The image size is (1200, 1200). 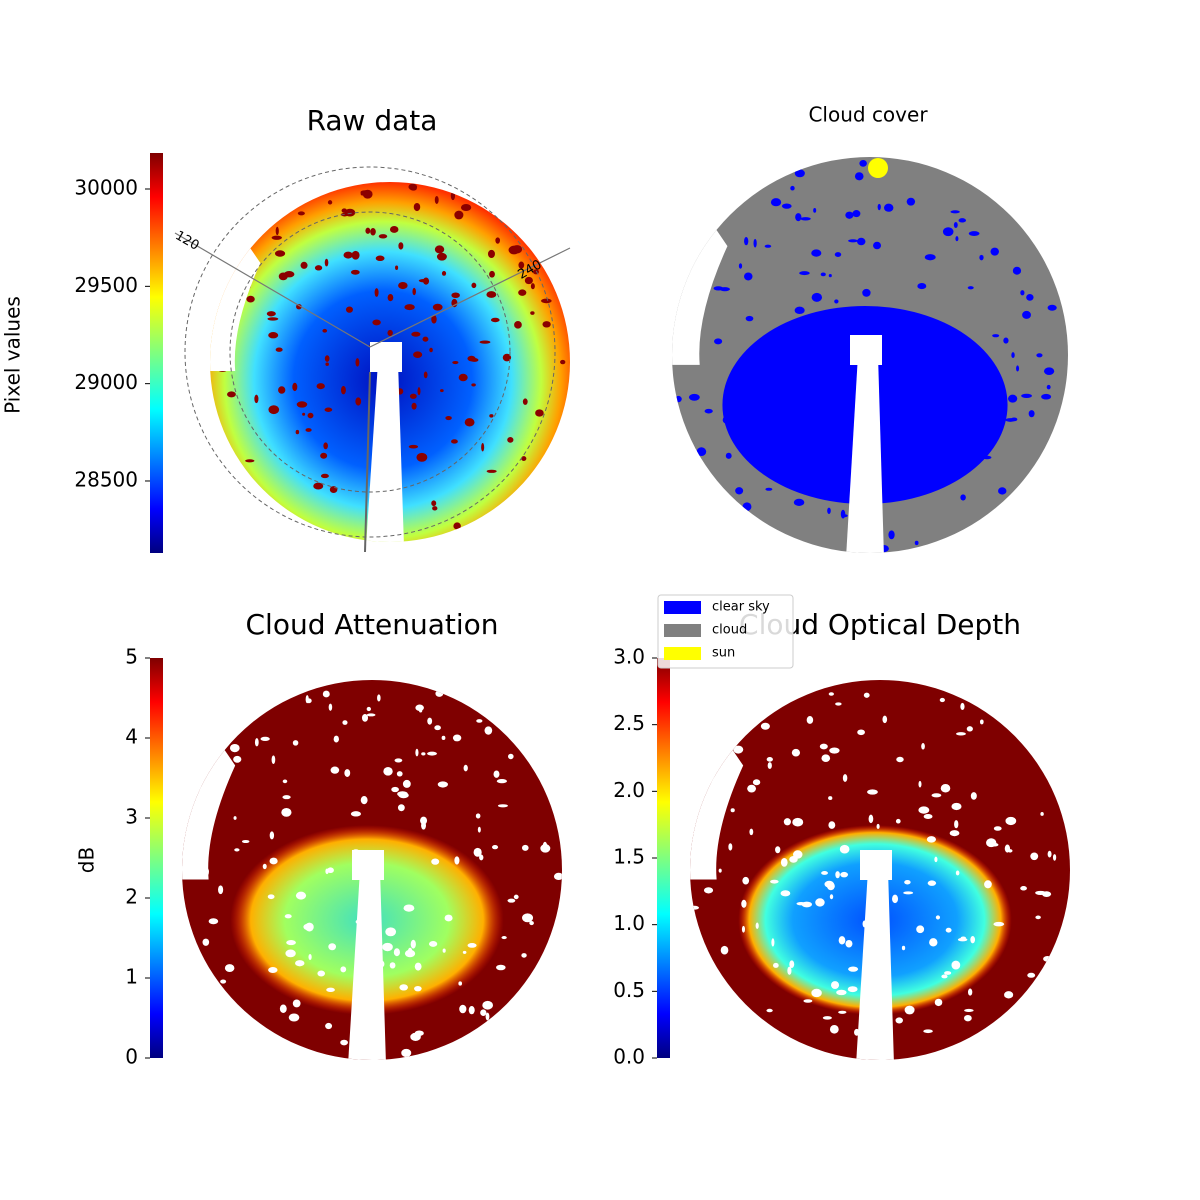 What do you see at coordinates (629, 990) in the screenshot?
I see `colorbar-tick-label: 0.5` at bounding box center [629, 990].